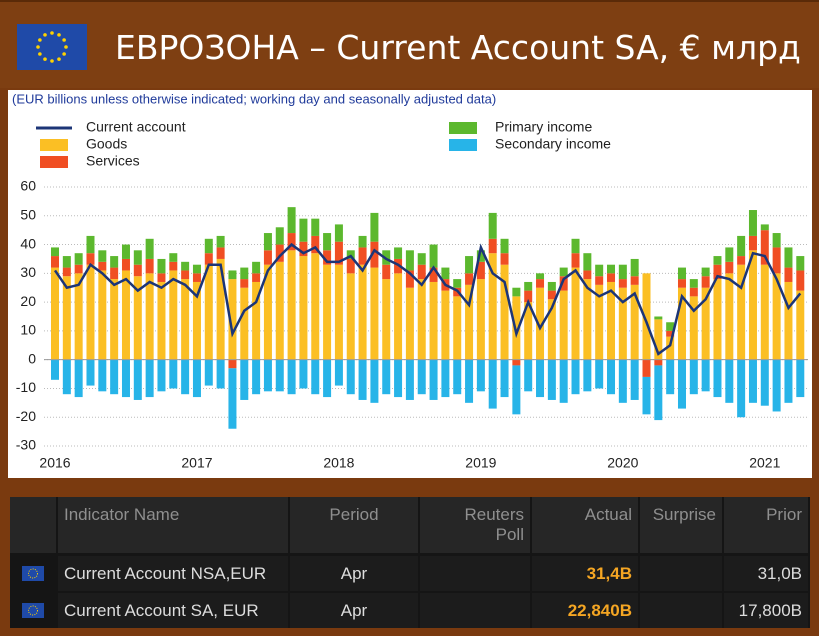  I want to click on table-cell: 22,840B, so click(585, 610).